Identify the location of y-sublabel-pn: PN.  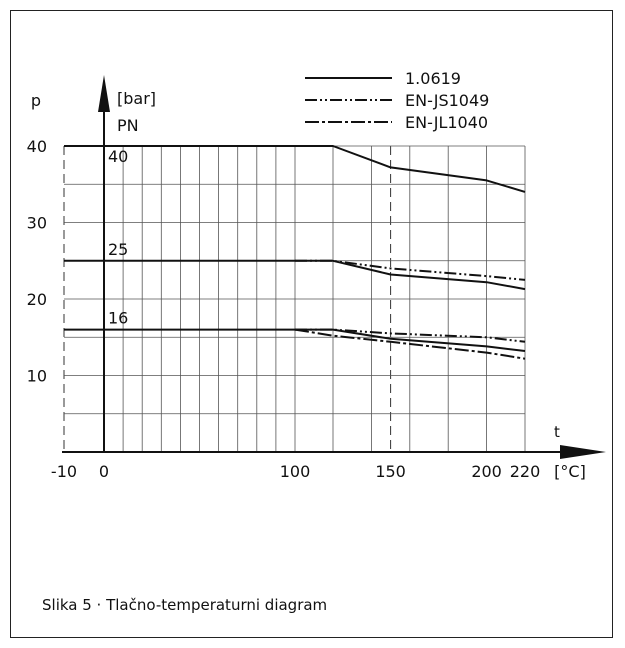
(128, 125).